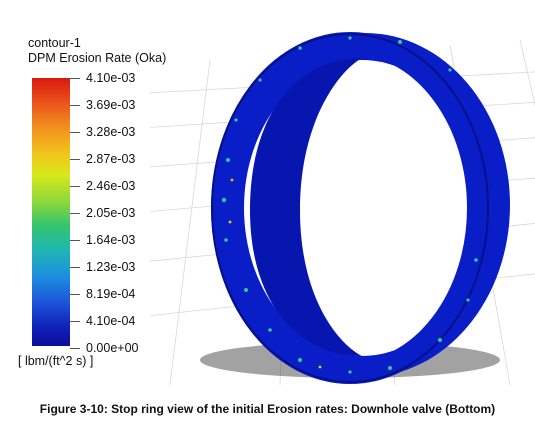  I want to click on legend-subtitle: DPM Erosion Rate (Oka), so click(97, 58).